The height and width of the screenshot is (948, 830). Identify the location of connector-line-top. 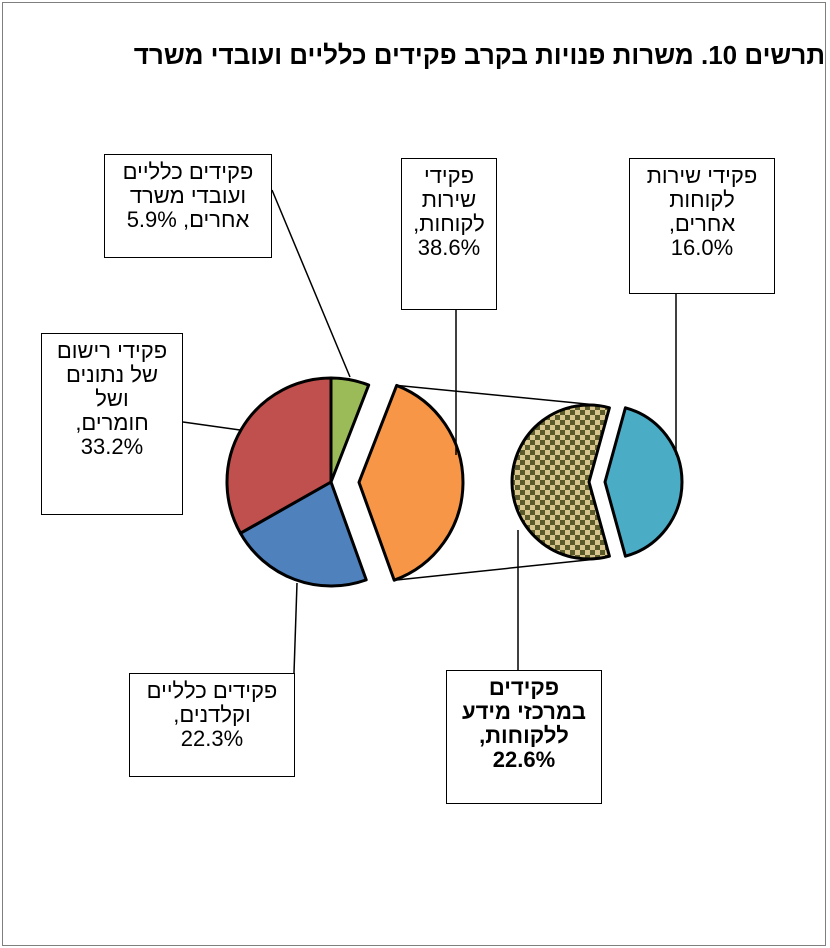
(497, 395).